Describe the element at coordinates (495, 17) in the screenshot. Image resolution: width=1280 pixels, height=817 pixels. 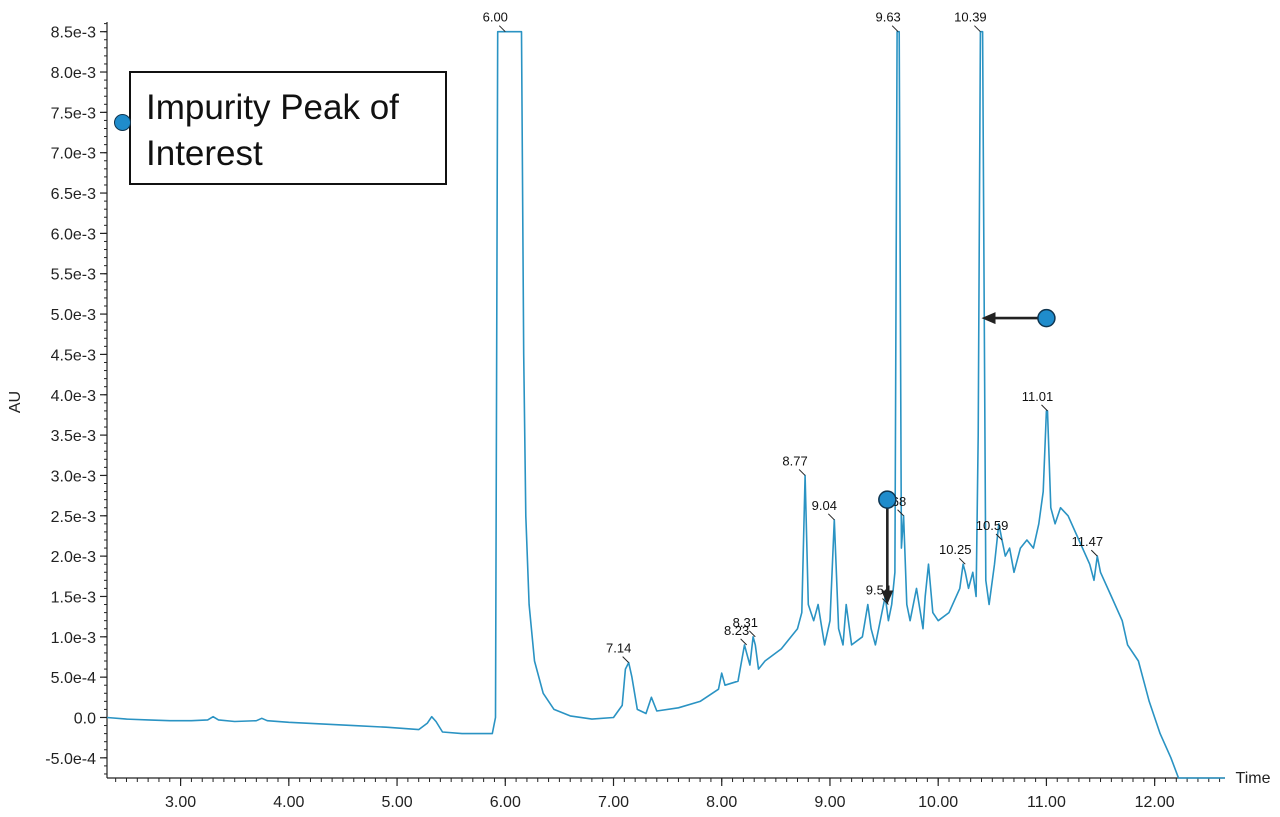
I see `peak-label: 6.00` at that location.